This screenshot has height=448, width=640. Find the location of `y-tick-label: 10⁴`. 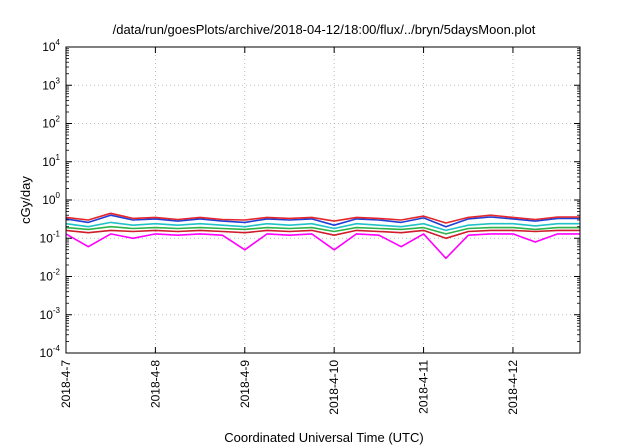

y-tick-label: 10⁴ is located at coordinates (51, 46).